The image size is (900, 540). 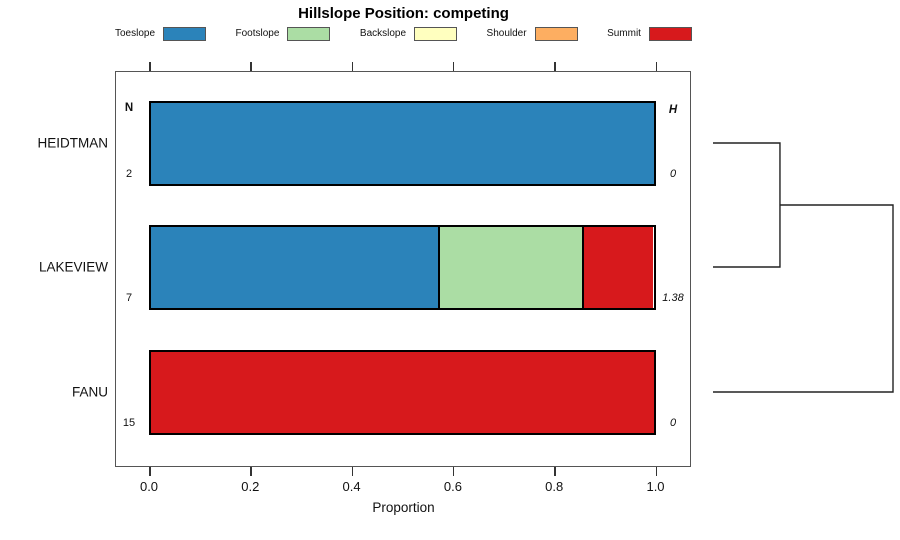 I want to click on x-axis-tick-label: 0.6, so click(x=452, y=486).